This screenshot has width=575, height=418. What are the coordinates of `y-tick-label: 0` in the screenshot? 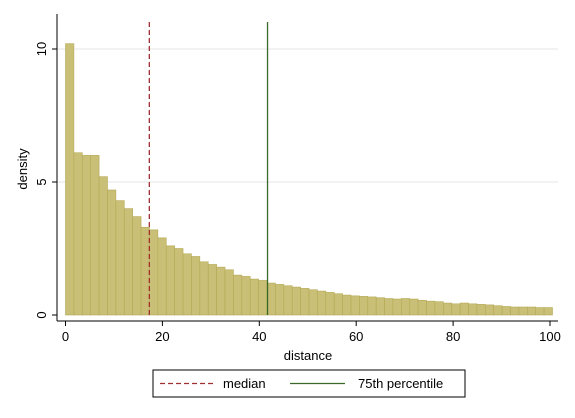 It's located at (41, 314).